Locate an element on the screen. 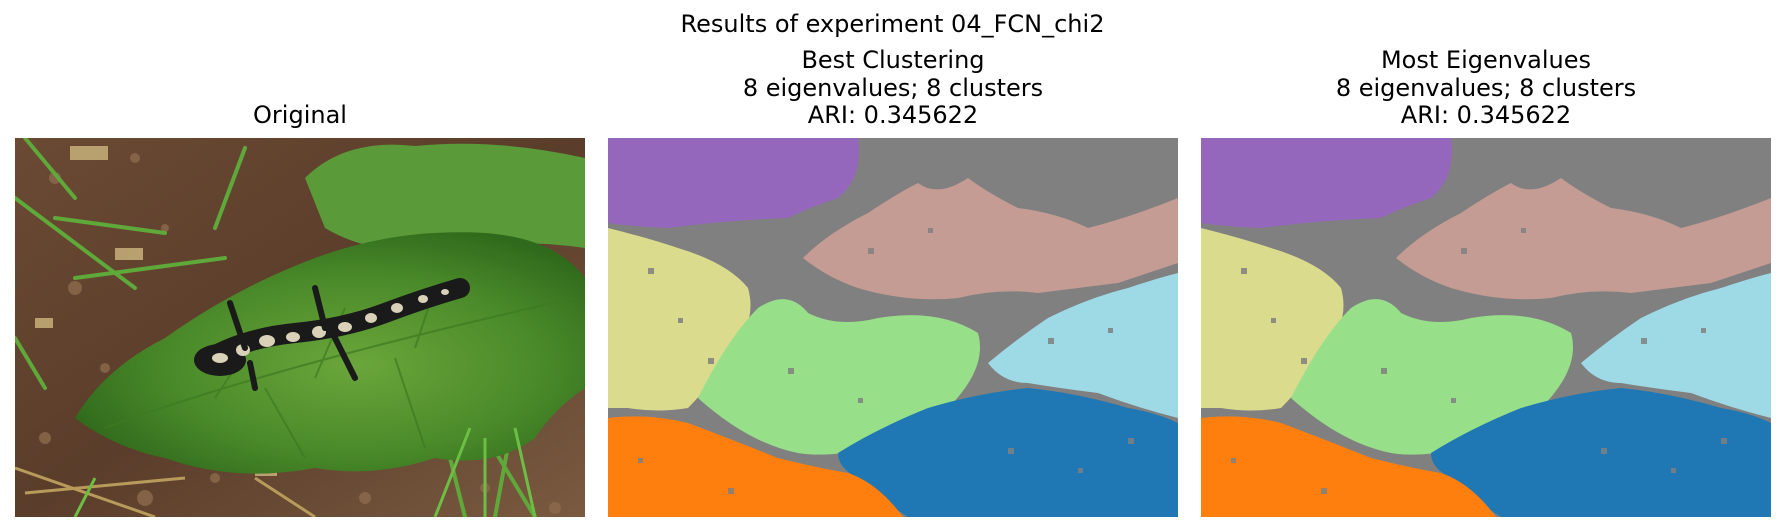 Image resolution: width=1785 pixels, height=532 pixels. panel-most-eigenvalues-title-line: 8 eigenvalues; 8 clusters is located at coordinates (1486, 87).